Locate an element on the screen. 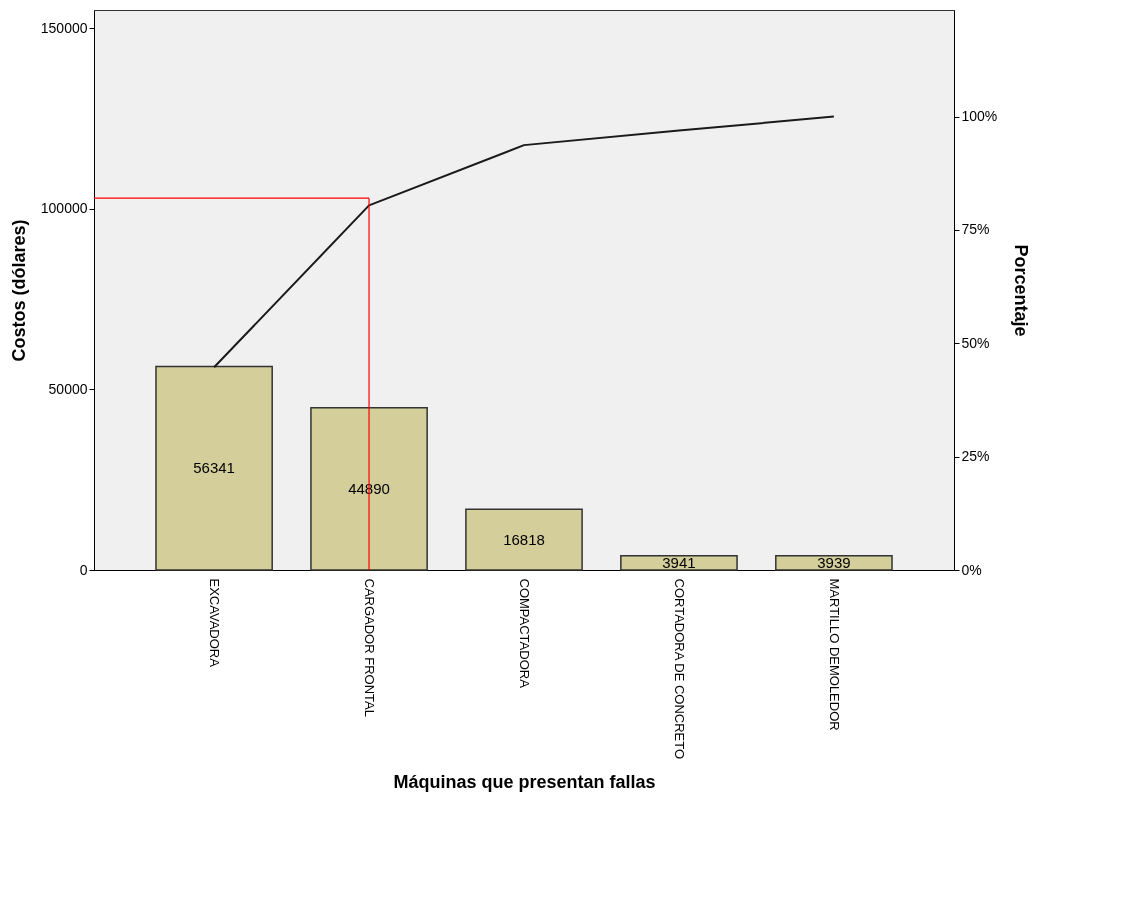  data-label: 3939 is located at coordinates (834, 562).